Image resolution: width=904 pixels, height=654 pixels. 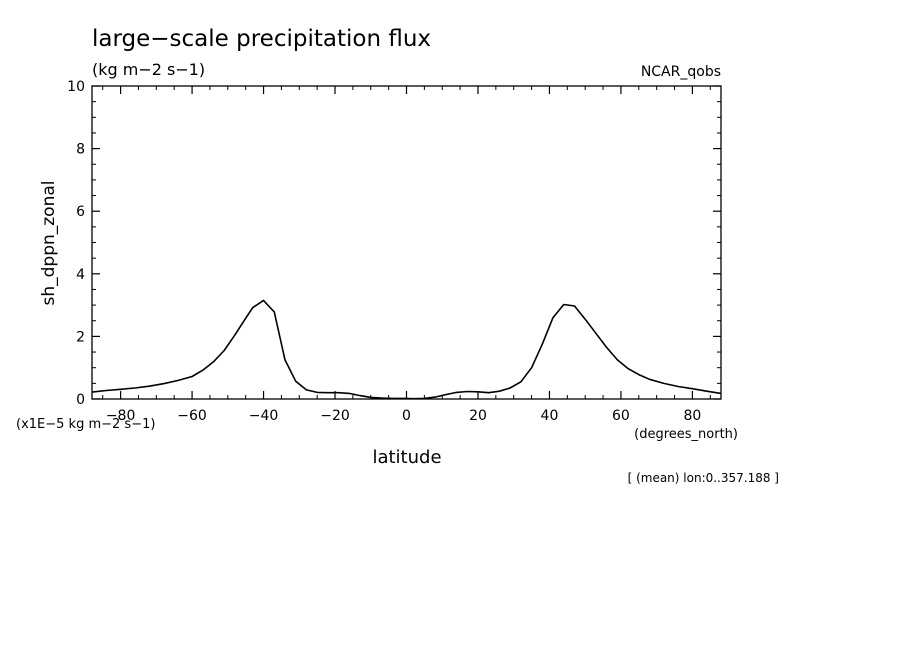 I want to click on x-tick-label: 40, so click(x=550, y=416).